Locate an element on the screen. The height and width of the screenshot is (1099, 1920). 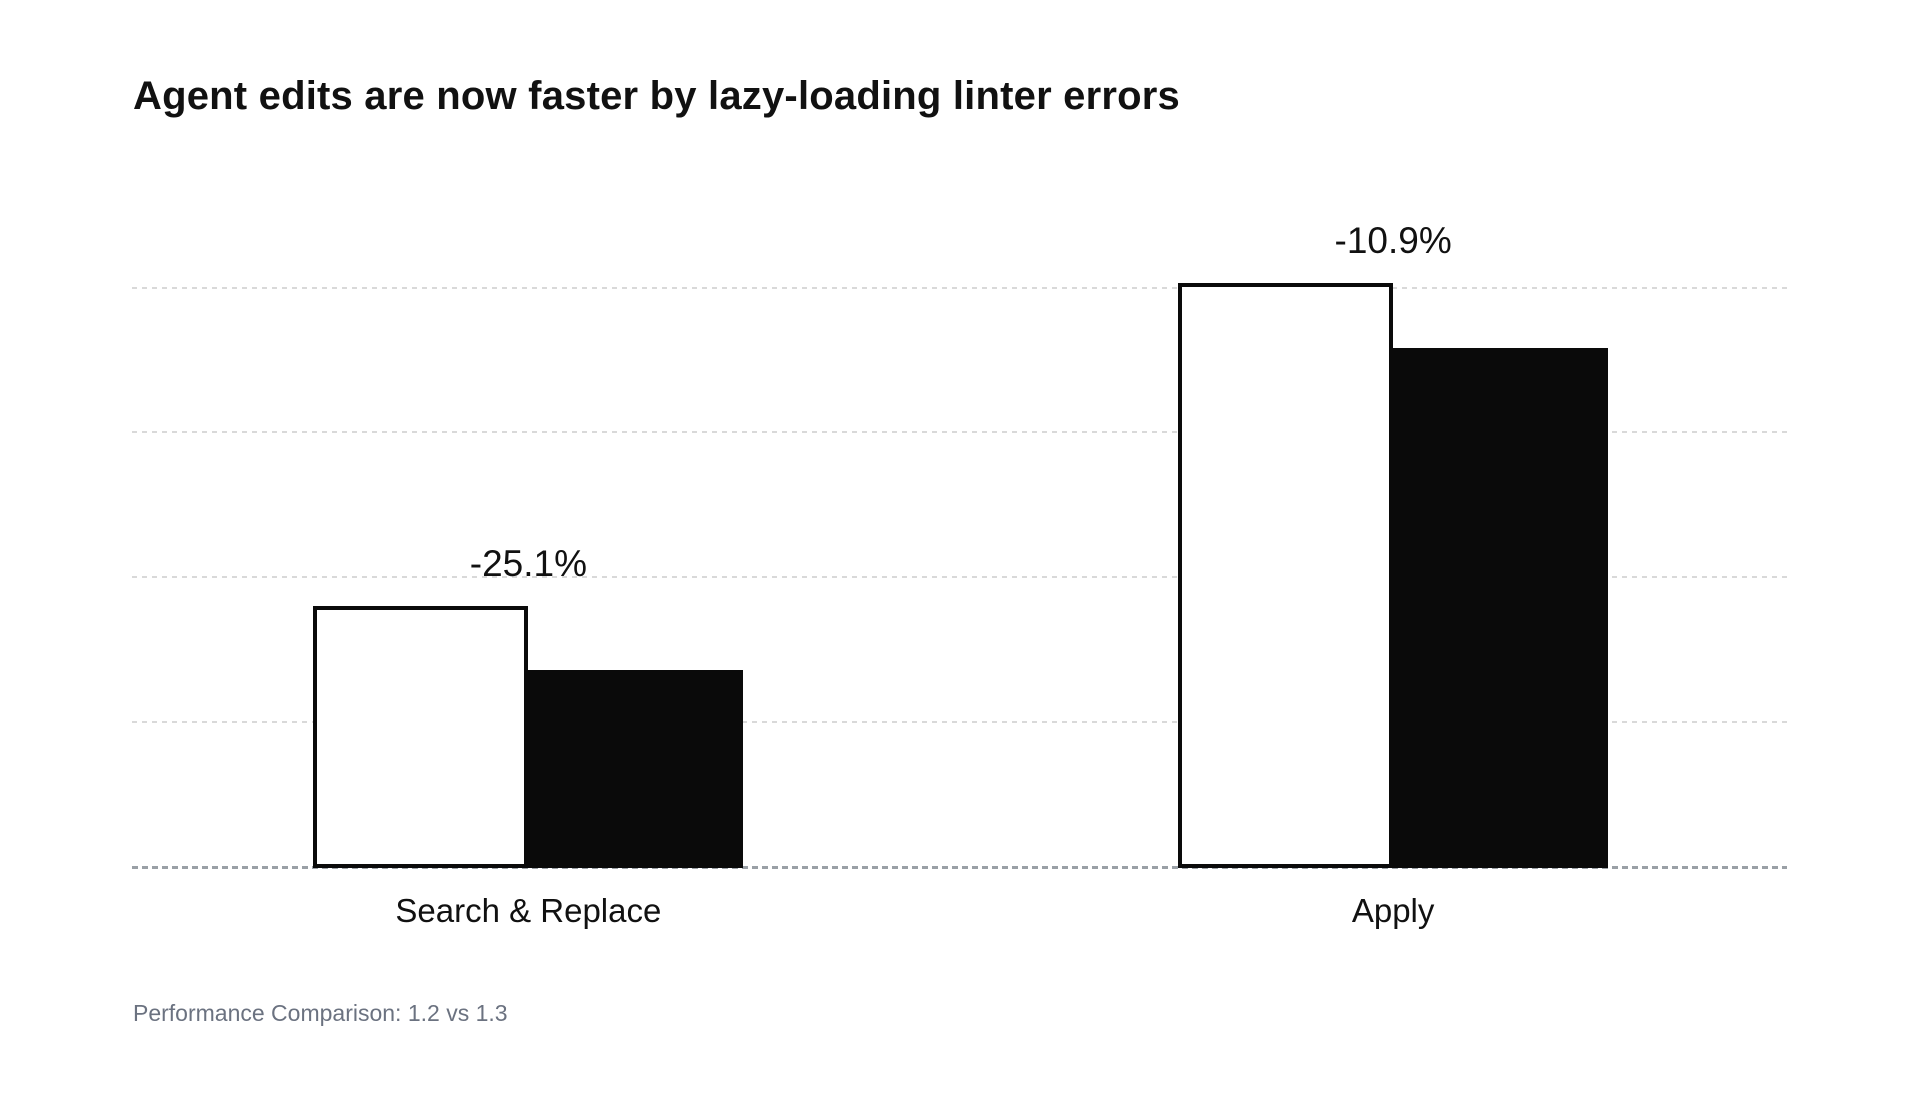
chart-footer: Performance Comparison: 1.2 vs 1.3 is located at coordinates (320, 1013).